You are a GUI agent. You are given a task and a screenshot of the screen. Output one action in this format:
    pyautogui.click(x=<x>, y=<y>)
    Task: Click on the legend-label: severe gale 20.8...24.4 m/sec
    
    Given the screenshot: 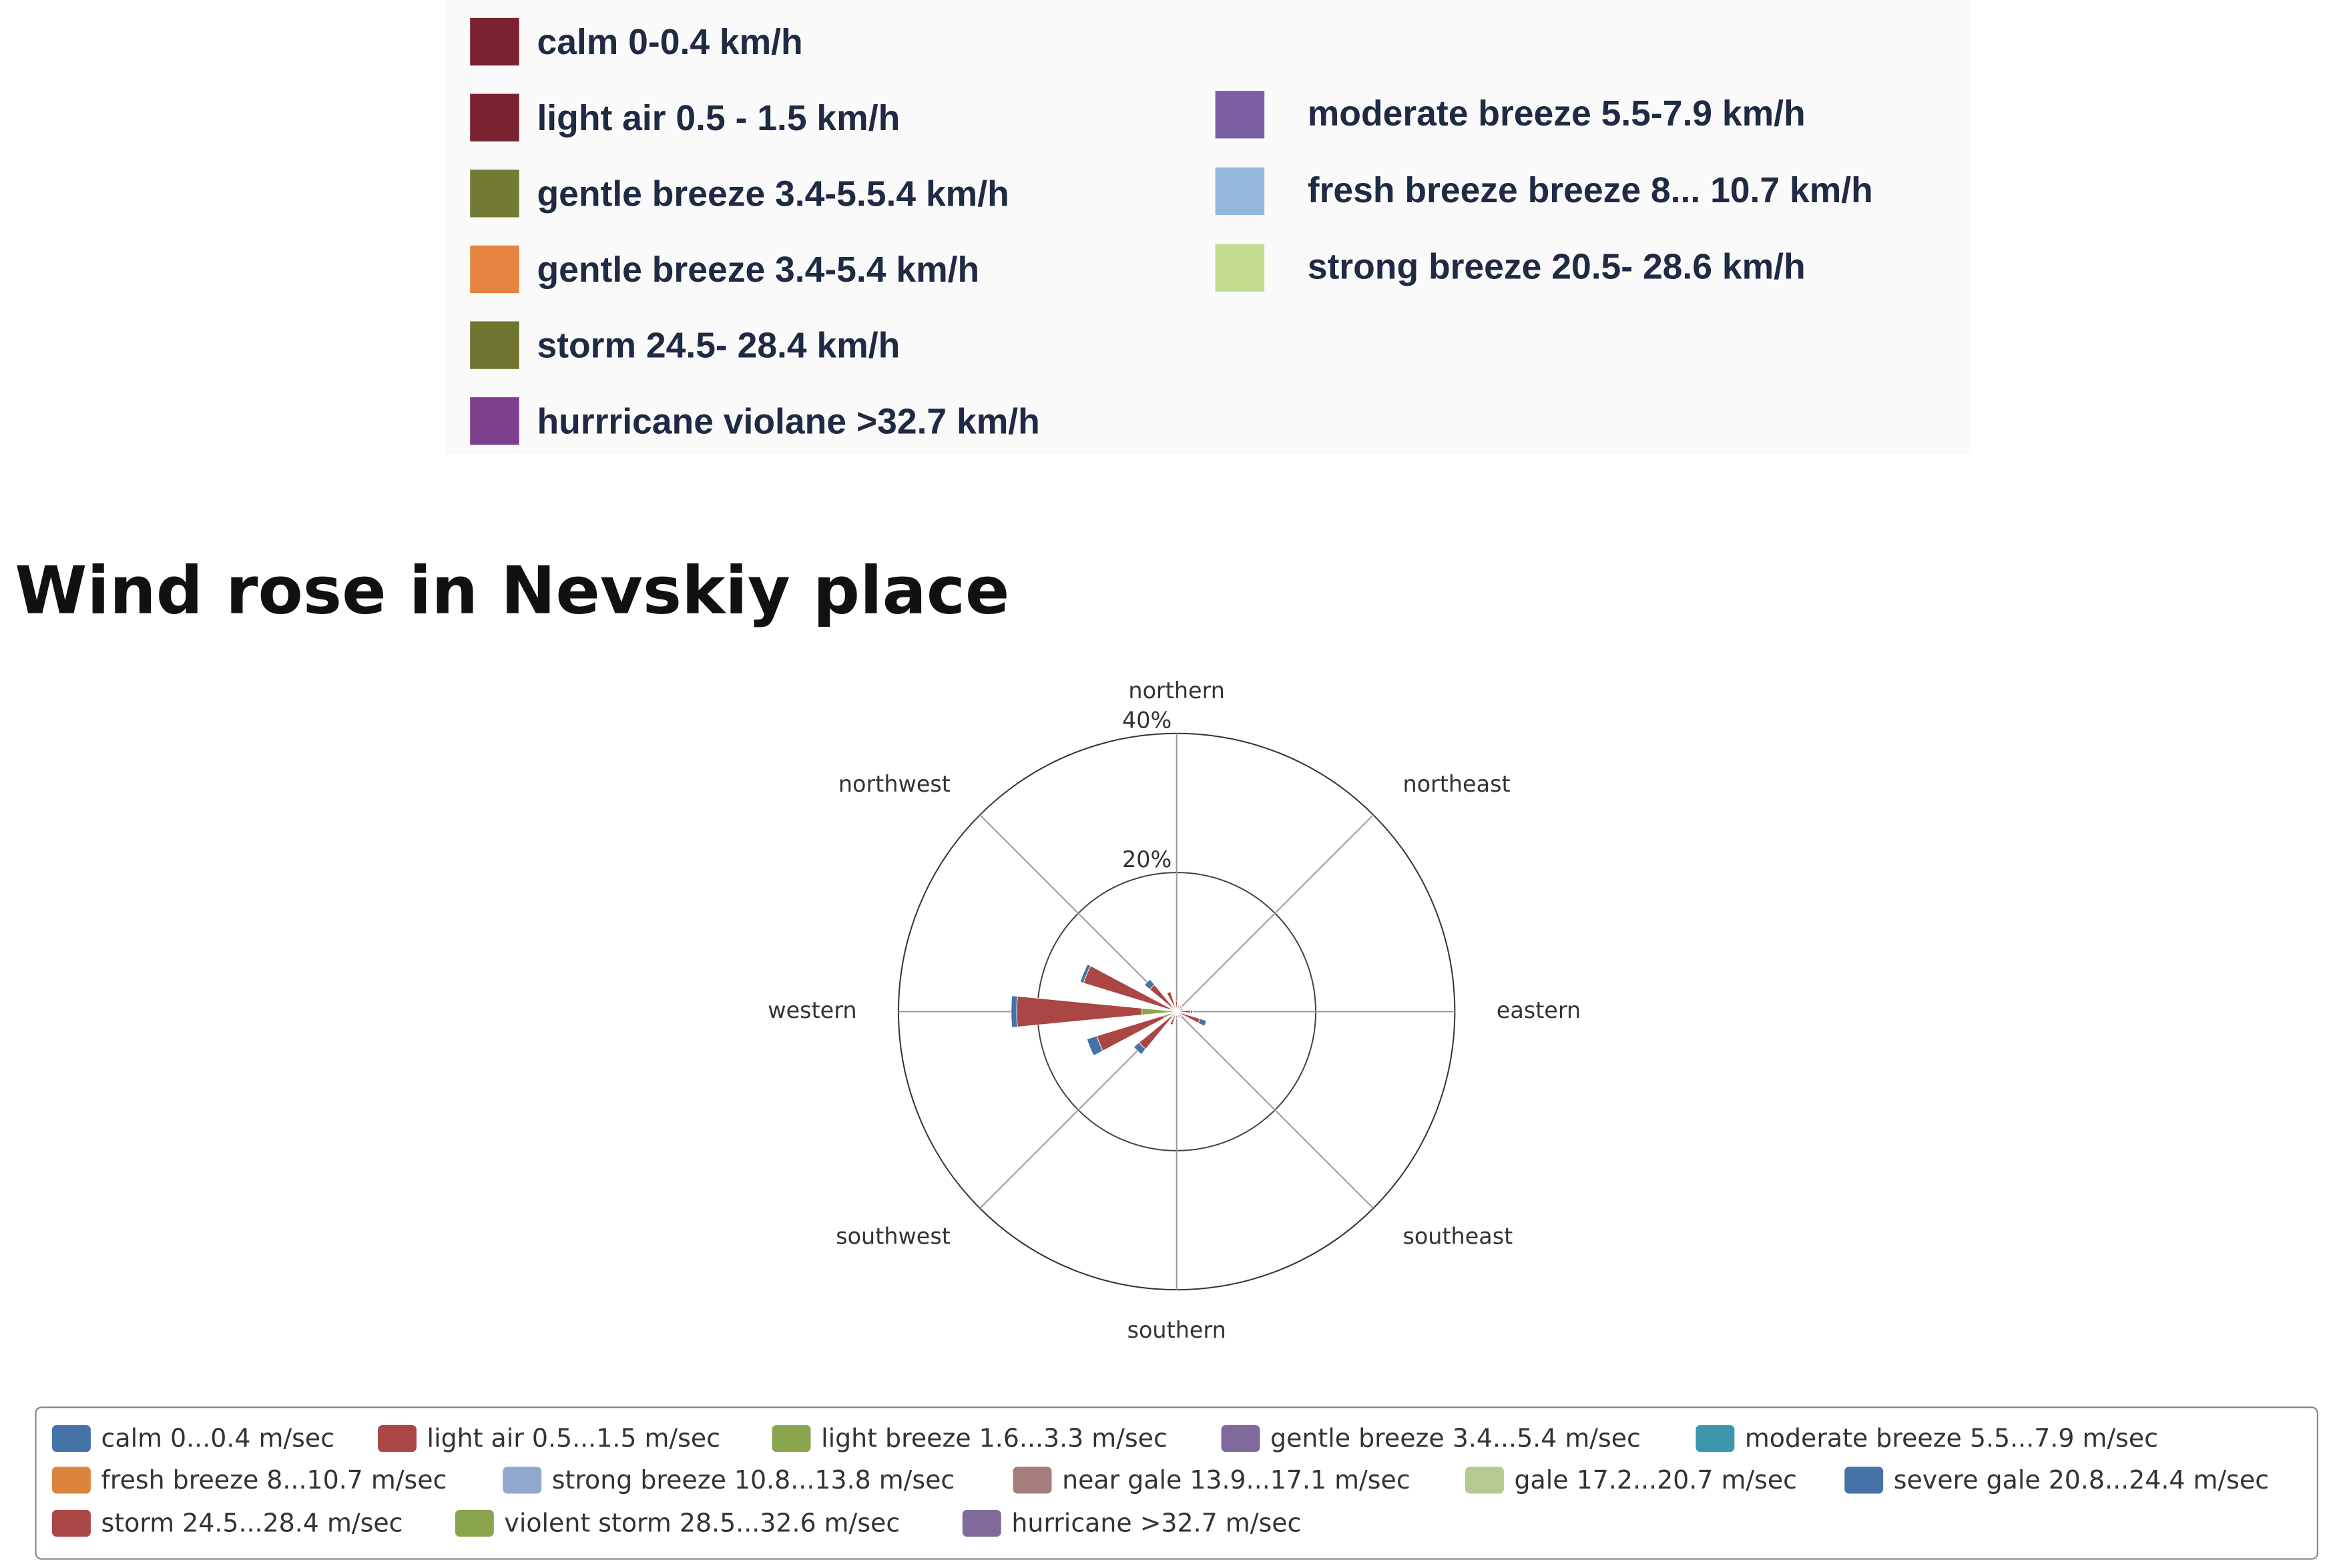 What is the action you would take?
    pyautogui.click(x=2081, y=1480)
    